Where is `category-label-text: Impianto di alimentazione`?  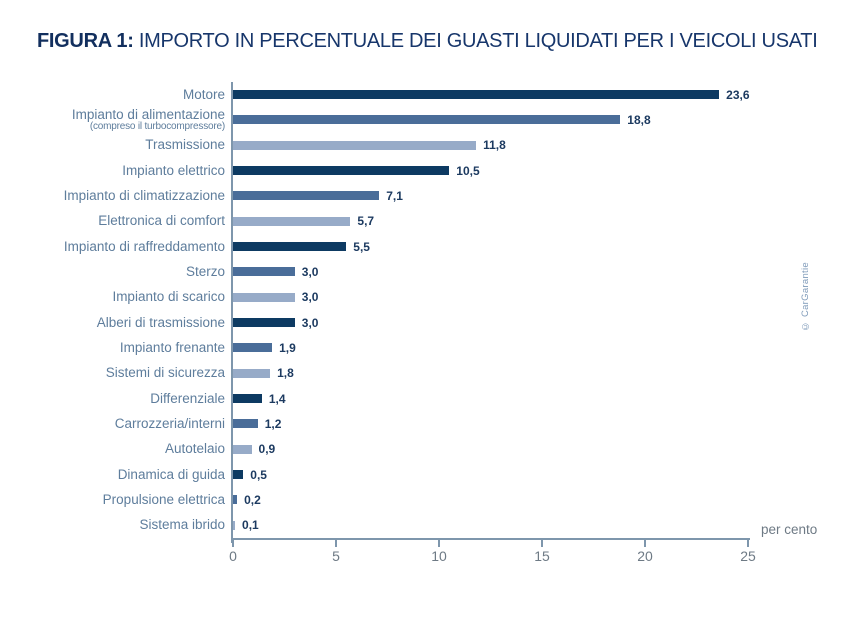
category-label-text: Impianto di alimentazione is located at coordinates (148, 114).